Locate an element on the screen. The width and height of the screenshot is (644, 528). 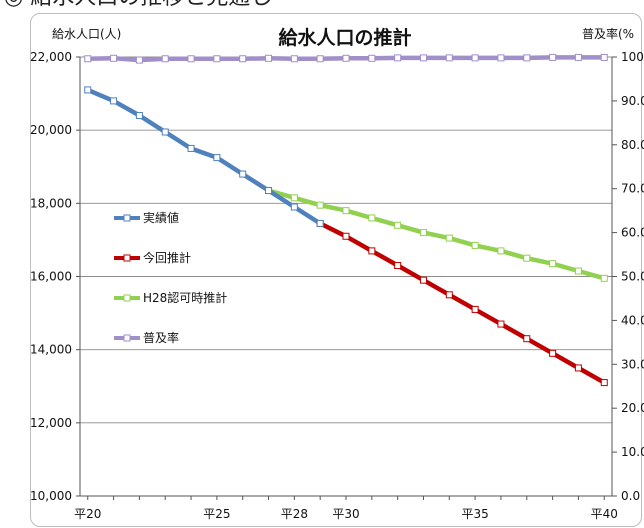
x-axis-ticks: 平20 平25 平28 平30 平35 平40 is located at coordinates (346, 508).